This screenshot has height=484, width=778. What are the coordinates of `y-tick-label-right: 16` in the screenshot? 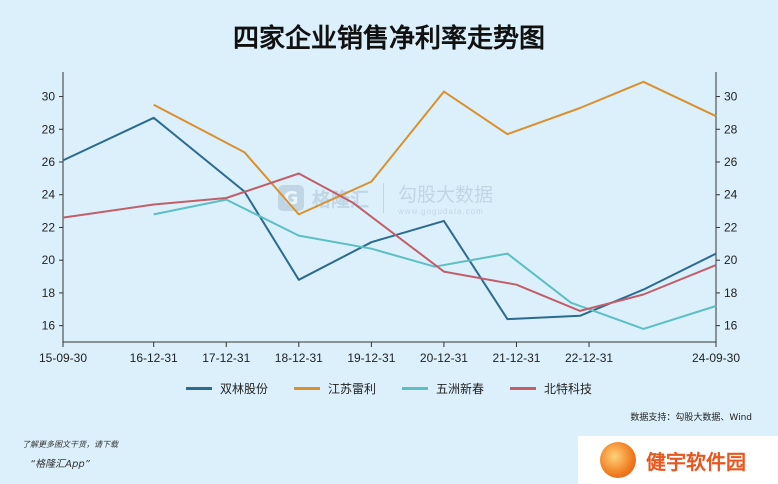 It's located at (731, 326).